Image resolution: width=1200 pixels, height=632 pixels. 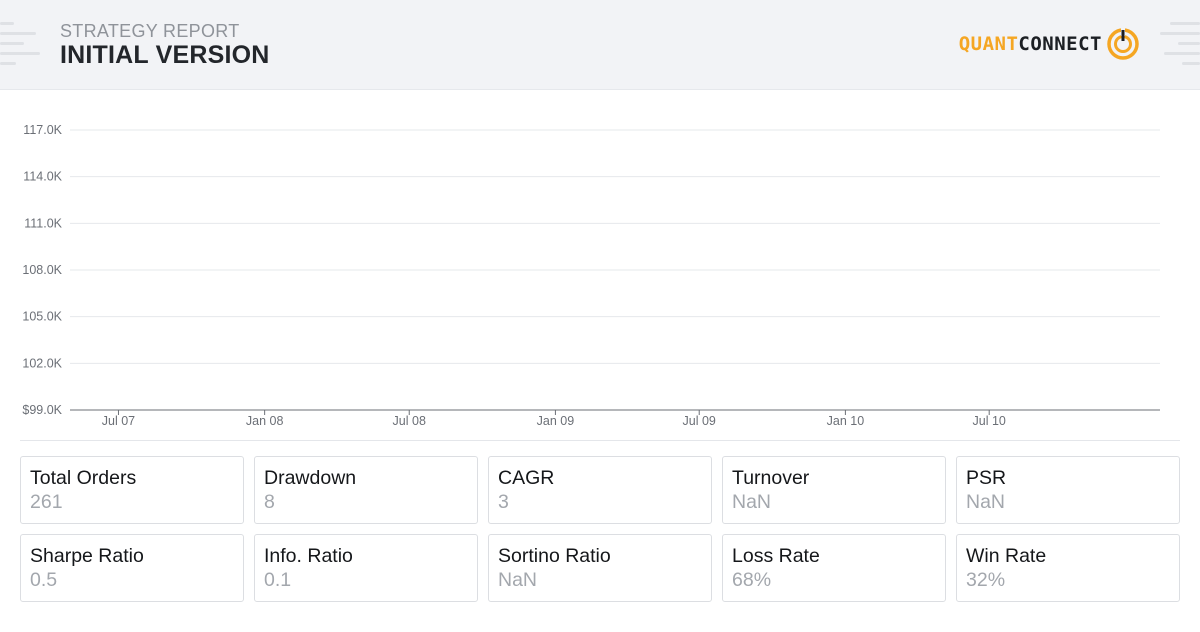 I want to click on header-decoration-right, so click(x=1180, y=44).